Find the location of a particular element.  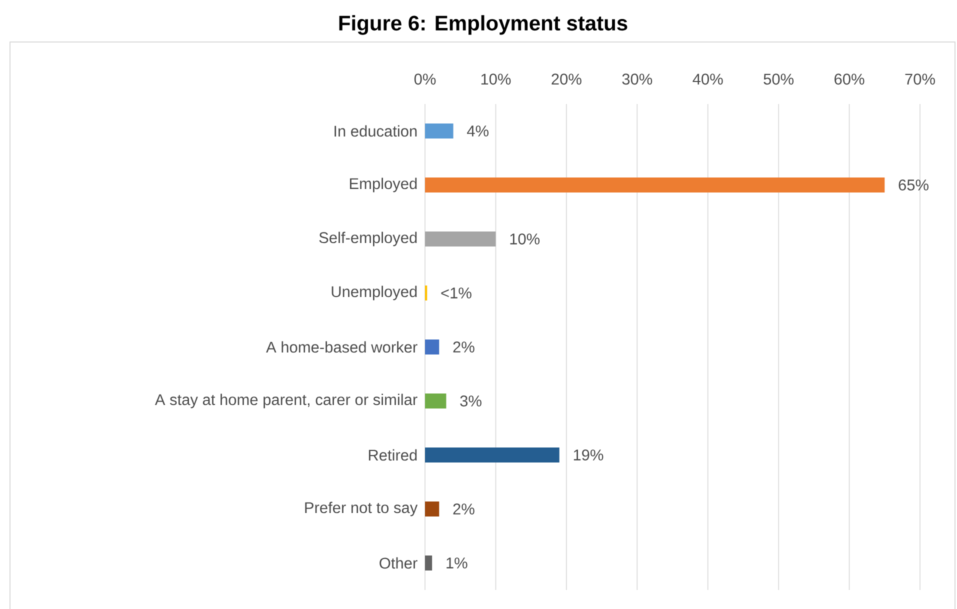

chart-title: Figure 6: Employment status is located at coordinates (483, 25).